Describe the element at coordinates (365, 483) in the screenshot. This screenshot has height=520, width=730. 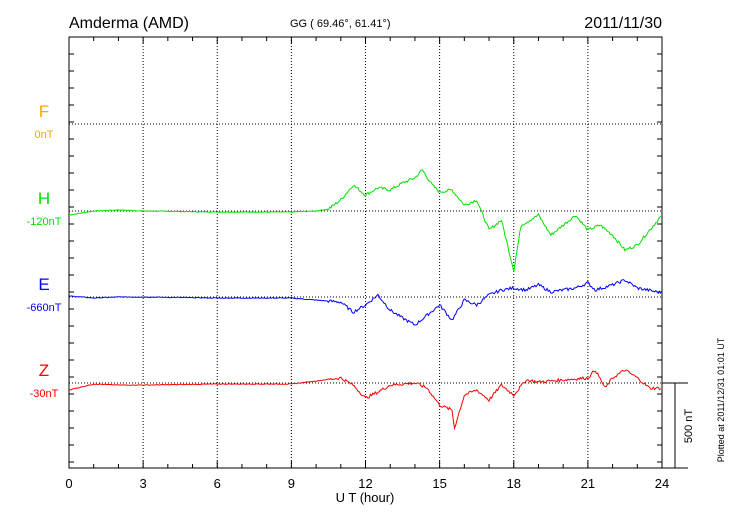
I see `x-tick-label: 12` at that location.